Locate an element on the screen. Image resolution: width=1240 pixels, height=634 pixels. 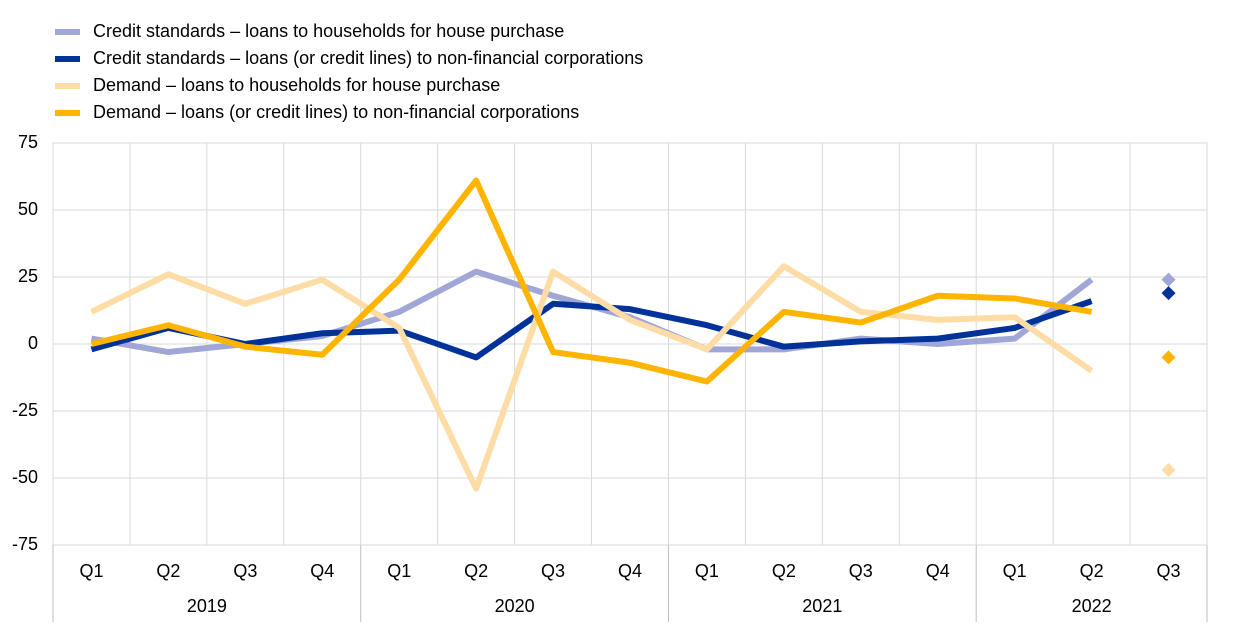
x-group-label: 2020 is located at coordinates (515, 606).